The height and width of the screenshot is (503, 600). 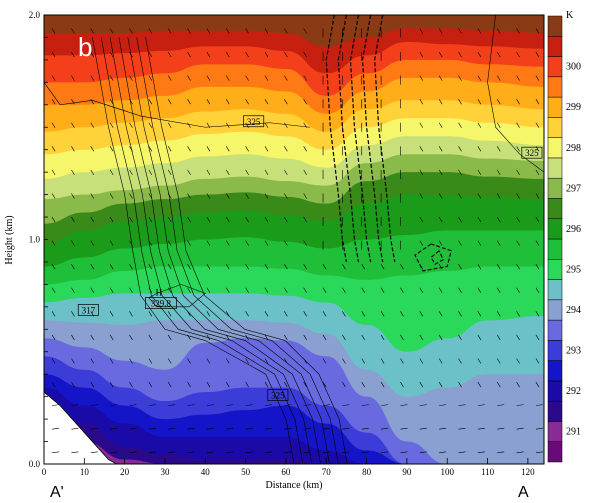 What do you see at coordinates (564, 236) in the screenshot?
I see `colorbar: 291 292 293 294 295 296 297 298 299 300 K` at bounding box center [564, 236].